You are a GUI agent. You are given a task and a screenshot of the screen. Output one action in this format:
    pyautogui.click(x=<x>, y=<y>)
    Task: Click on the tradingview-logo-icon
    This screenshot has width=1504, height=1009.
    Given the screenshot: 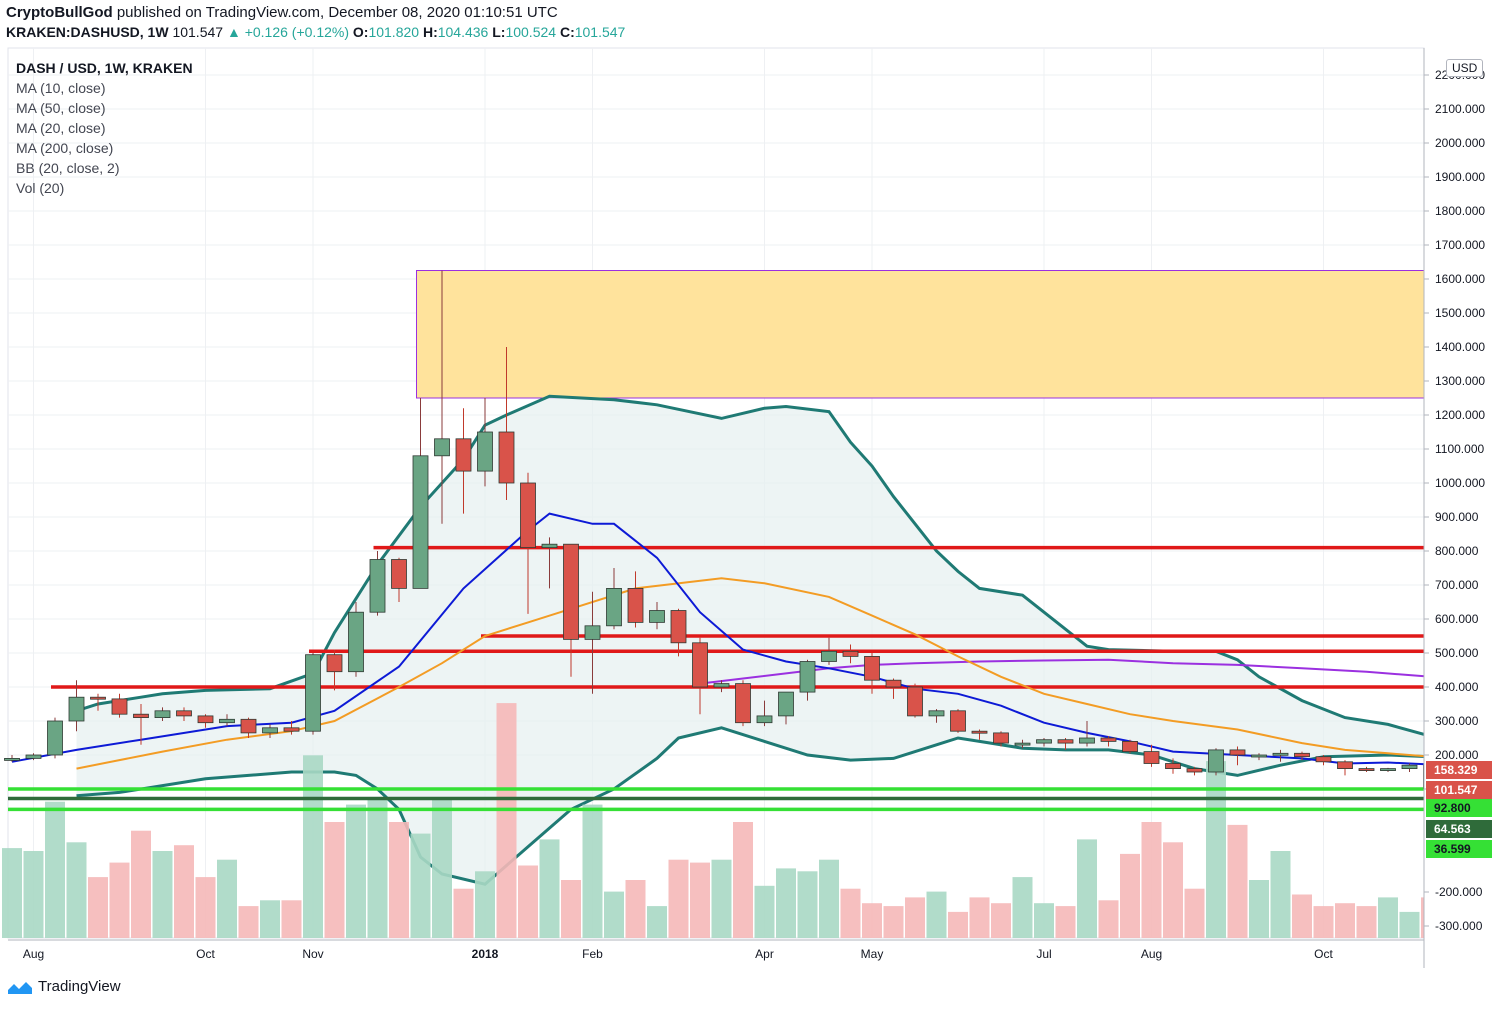 What is the action you would take?
    pyautogui.click(x=20, y=987)
    